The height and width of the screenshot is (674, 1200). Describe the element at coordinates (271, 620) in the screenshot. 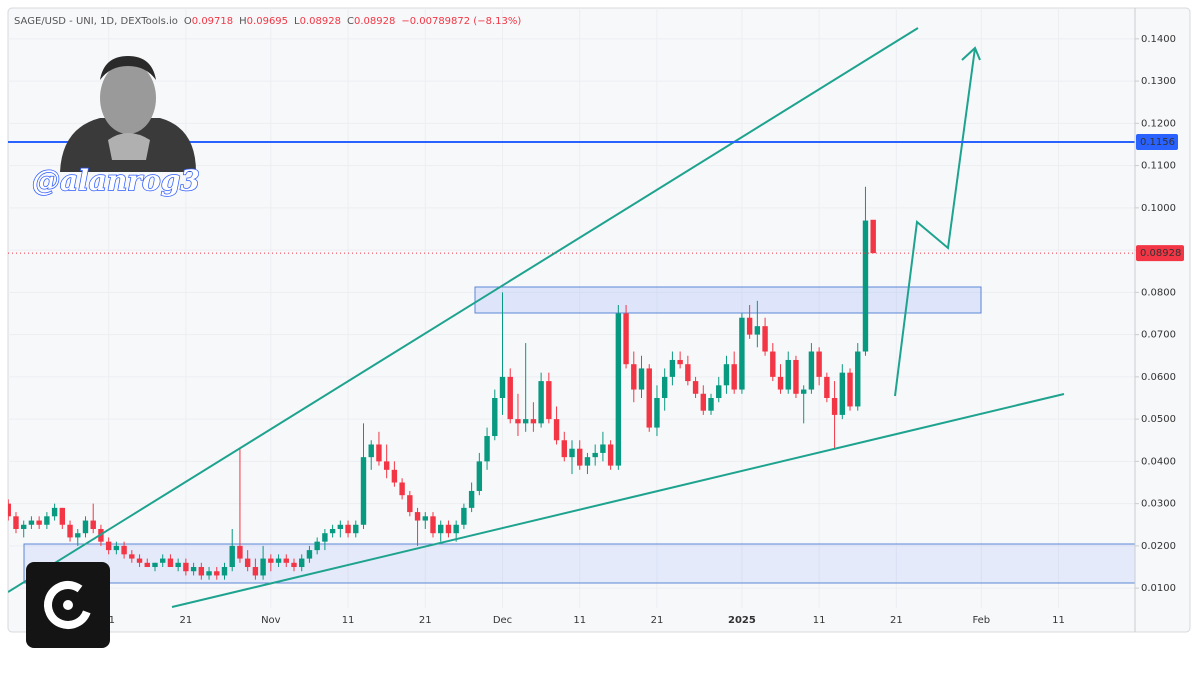

I see `x-tick-label: Nov` at that location.